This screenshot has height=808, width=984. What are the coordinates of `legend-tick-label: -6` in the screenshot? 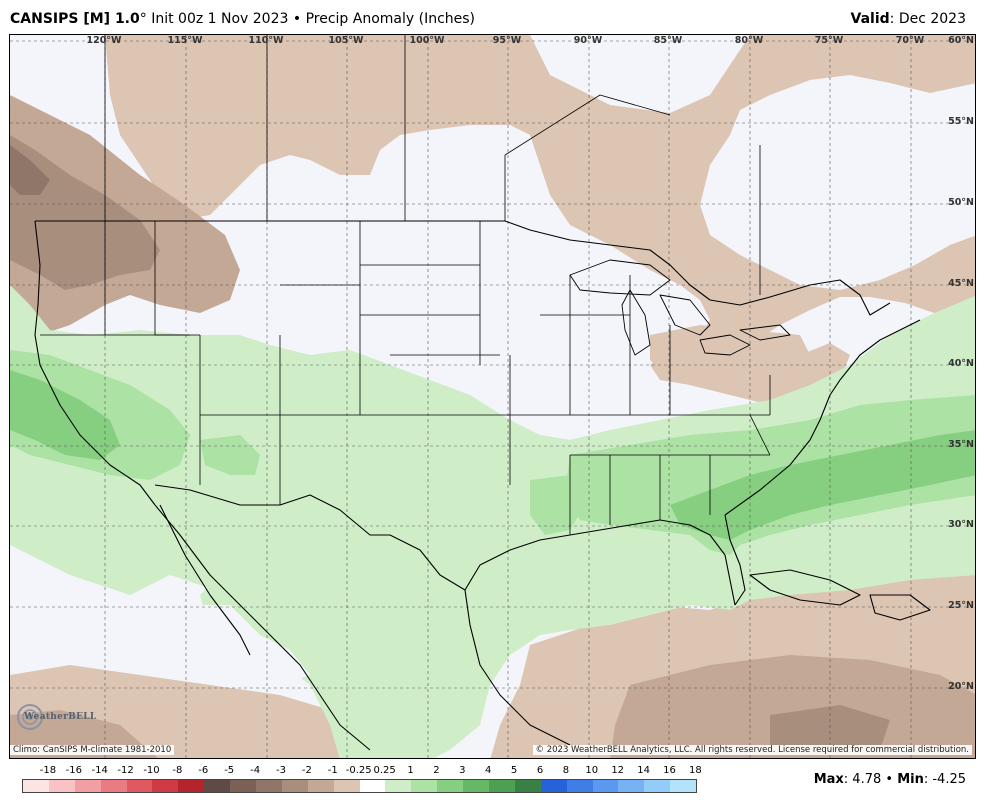 It's located at (203, 770).